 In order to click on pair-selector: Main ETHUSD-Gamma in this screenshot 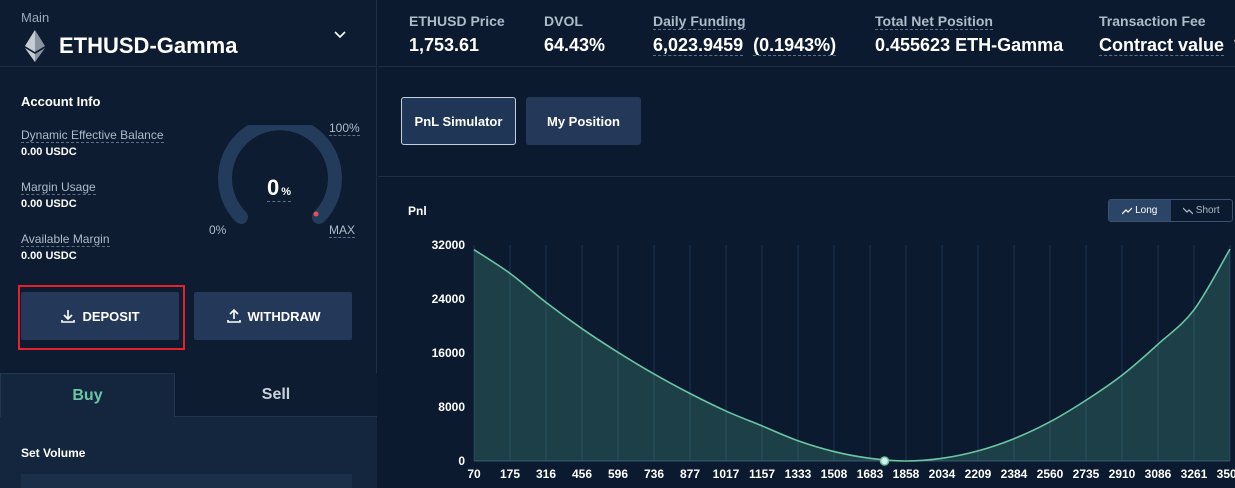, I will do `click(188, 33)`.